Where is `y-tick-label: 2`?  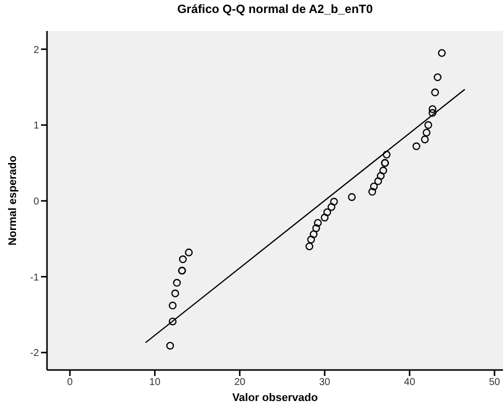 y-tick-label: 2 is located at coordinates (36, 50).